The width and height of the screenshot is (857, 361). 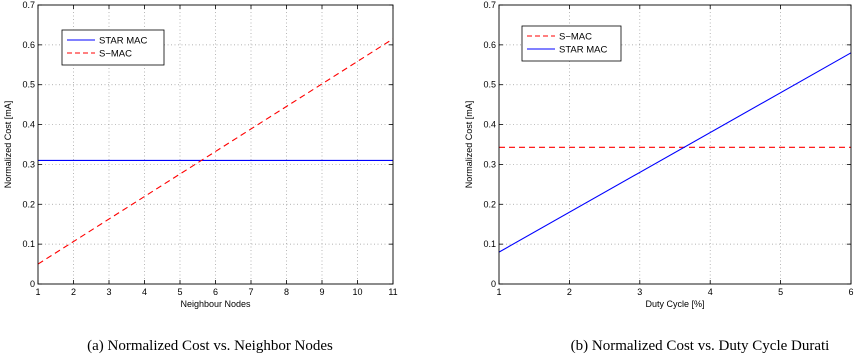 I want to click on legend-label-1: S−MAC, so click(x=115, y=54).